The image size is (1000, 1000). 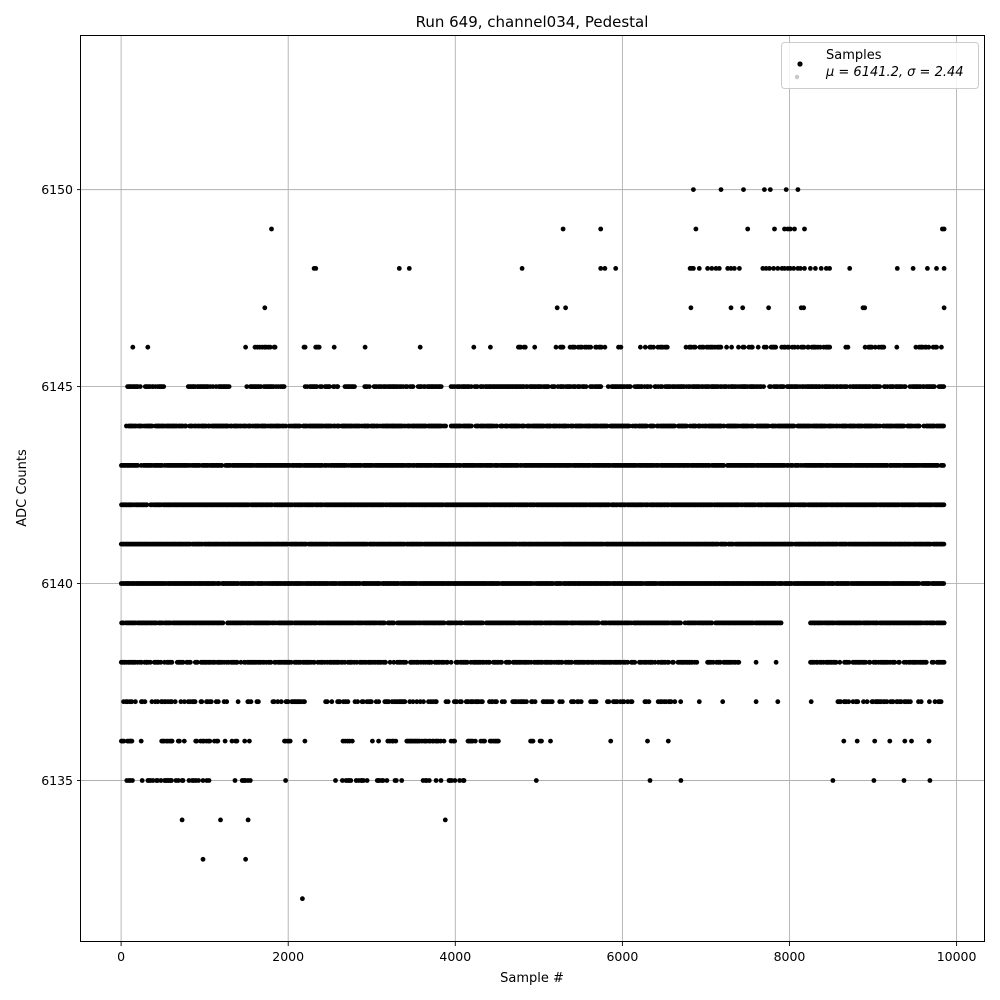 What do you see at coordinates (532, 22) in the screenshot?
I see `chart-title: Run 649, channel034, Pedestal` at bounding box center [532, 22].